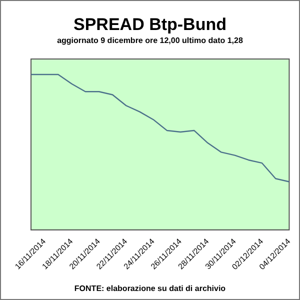  What do you see at coordinates (150, 288) in the screenshot?
I see `source-note: FONTE: elaborazione su dati di archivio` at bounding box center [150, 288].